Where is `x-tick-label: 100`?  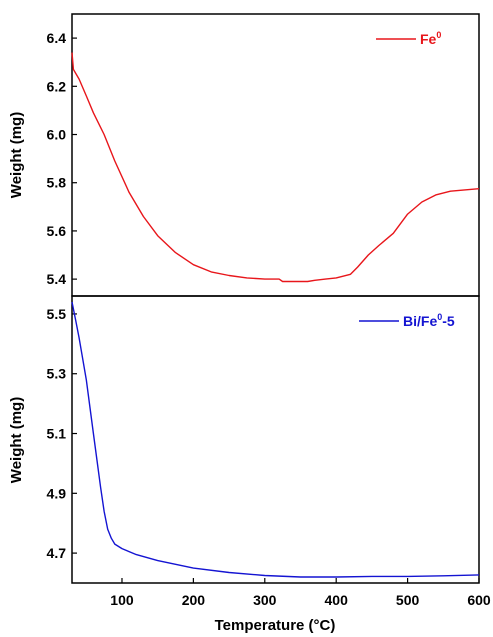 x-tick-label: 100 is located at coordinates (122, 600).